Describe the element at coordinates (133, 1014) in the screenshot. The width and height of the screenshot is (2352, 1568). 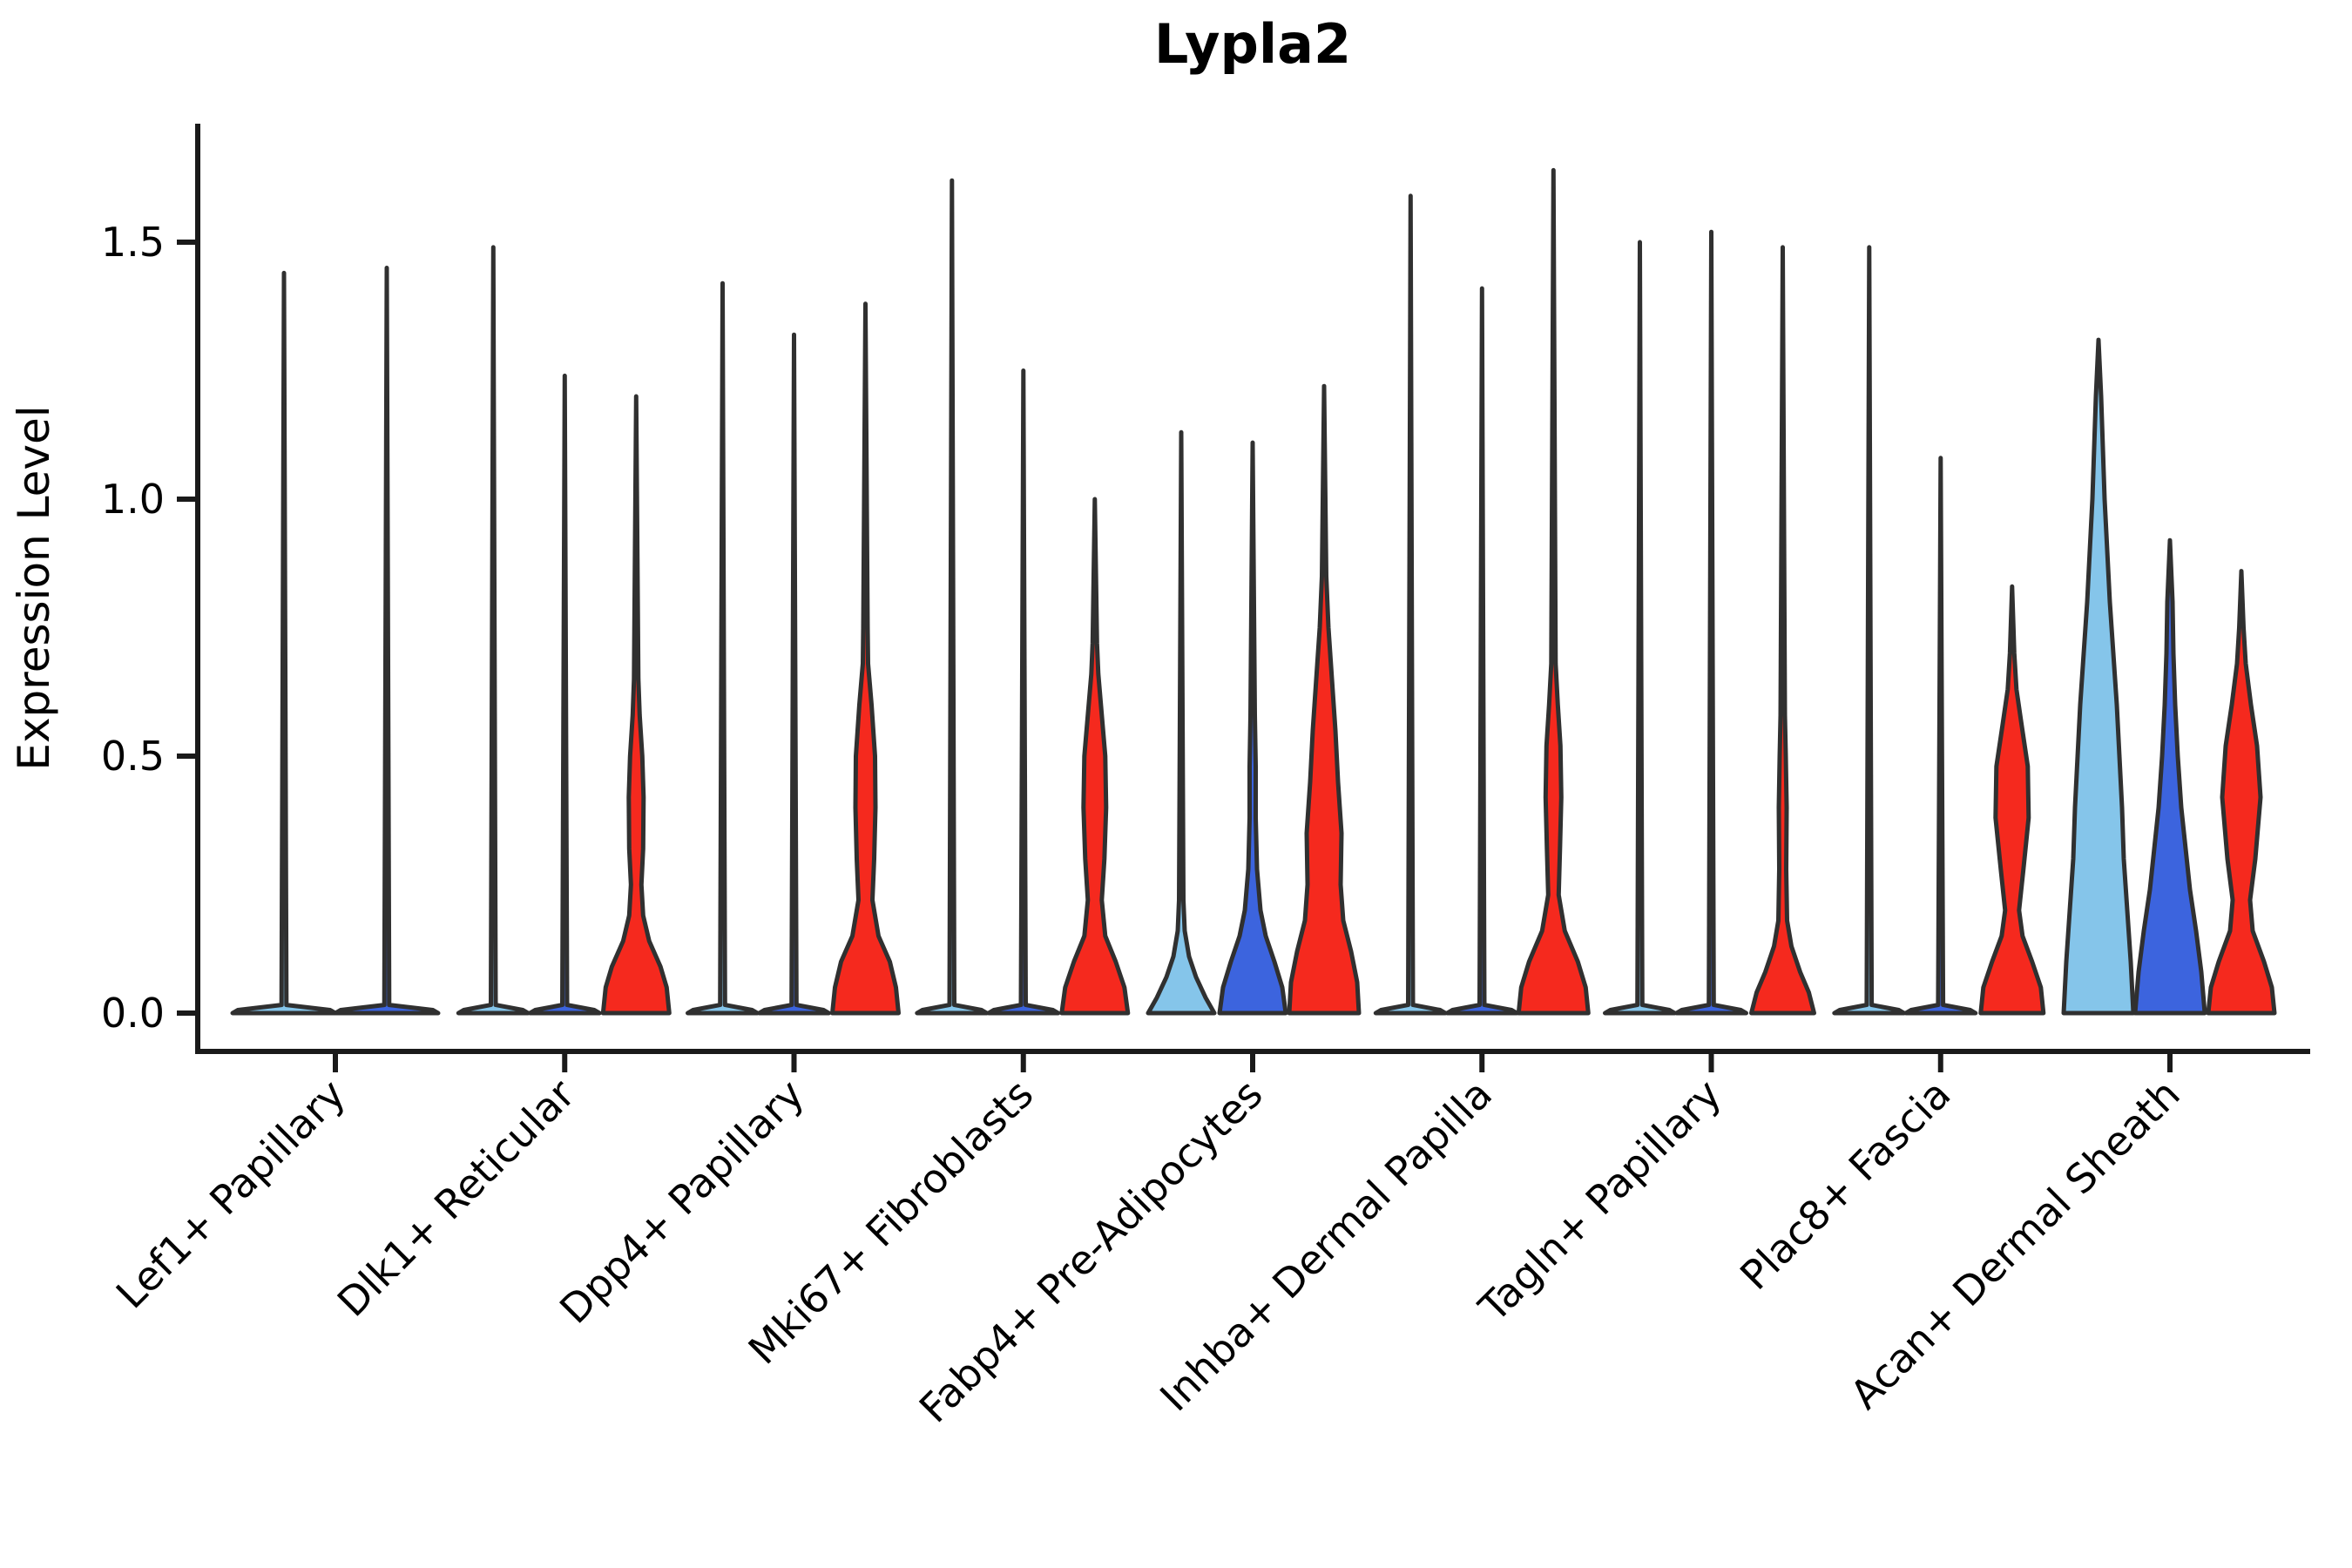
I see `y-tick-label: 0.0` at that location.